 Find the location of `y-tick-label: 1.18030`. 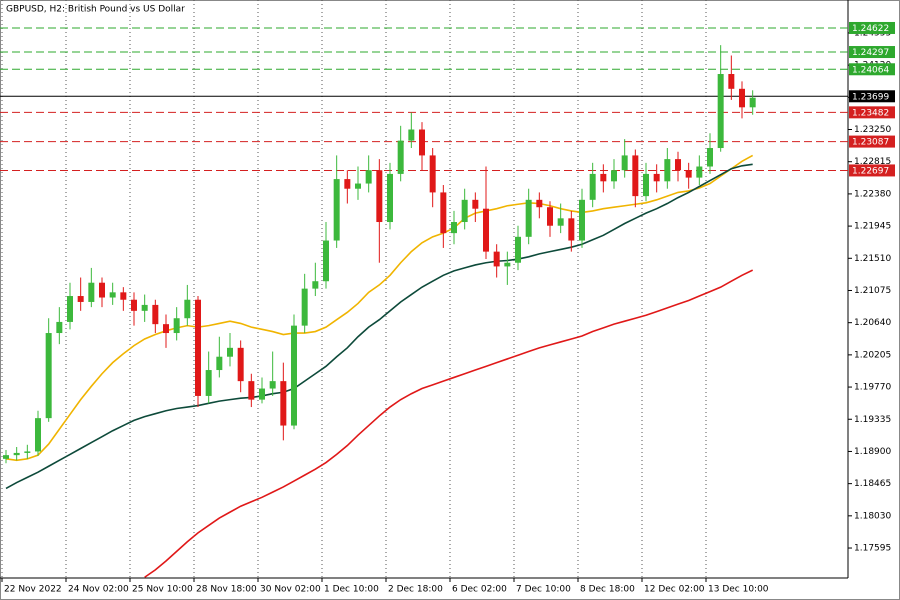

y-tick-label: 1.18030 is located at coordinates (872, 516).